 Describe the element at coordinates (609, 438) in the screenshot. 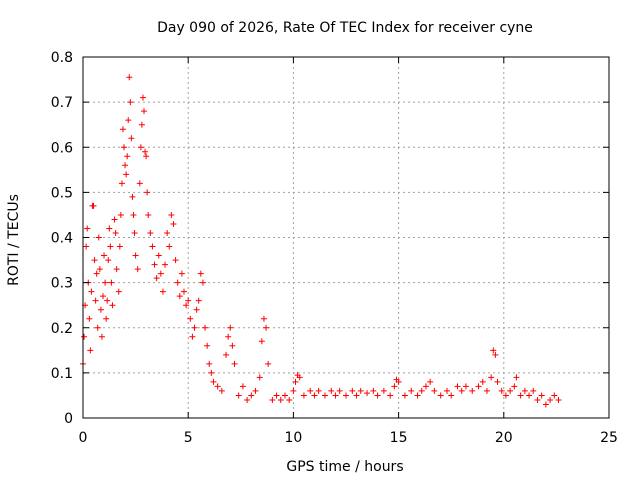

I see `x-tick-label: 25` at that location.